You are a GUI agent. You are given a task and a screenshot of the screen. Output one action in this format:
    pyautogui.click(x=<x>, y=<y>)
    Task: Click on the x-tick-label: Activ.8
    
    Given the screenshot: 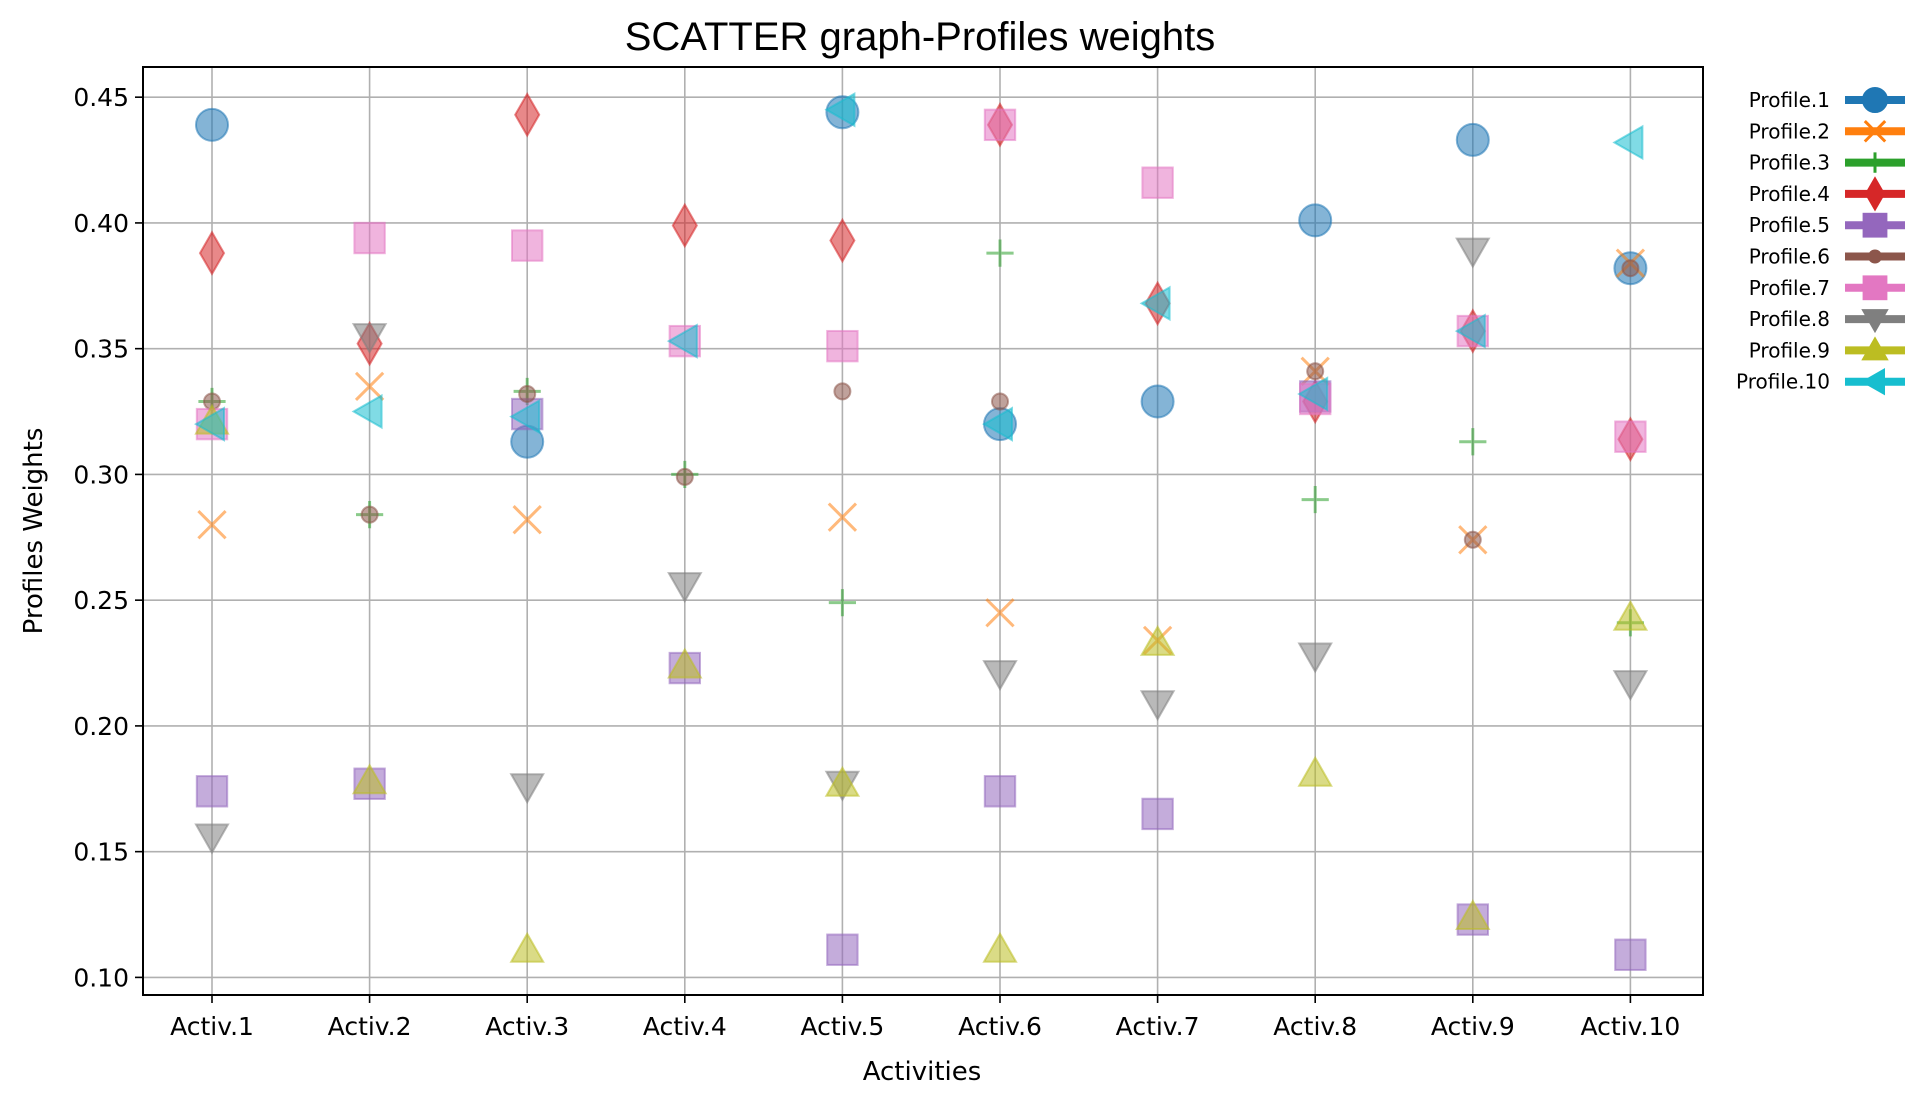 What is the action you would take?
    pyautogui.click(x=1315, y=1026)
    